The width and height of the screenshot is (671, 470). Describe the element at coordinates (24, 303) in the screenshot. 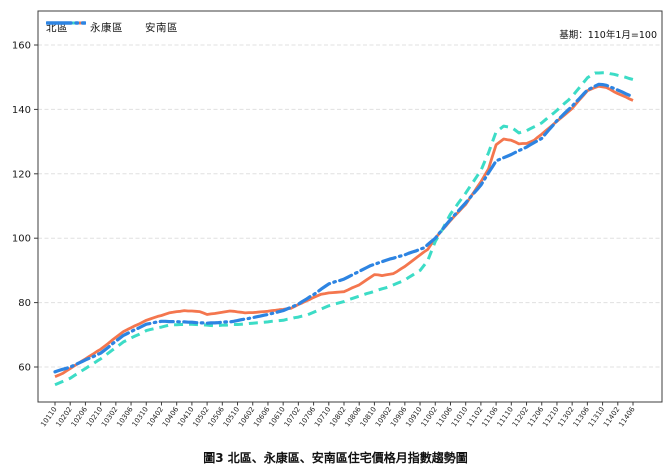

I see `y-tick-label: 80` at that location.